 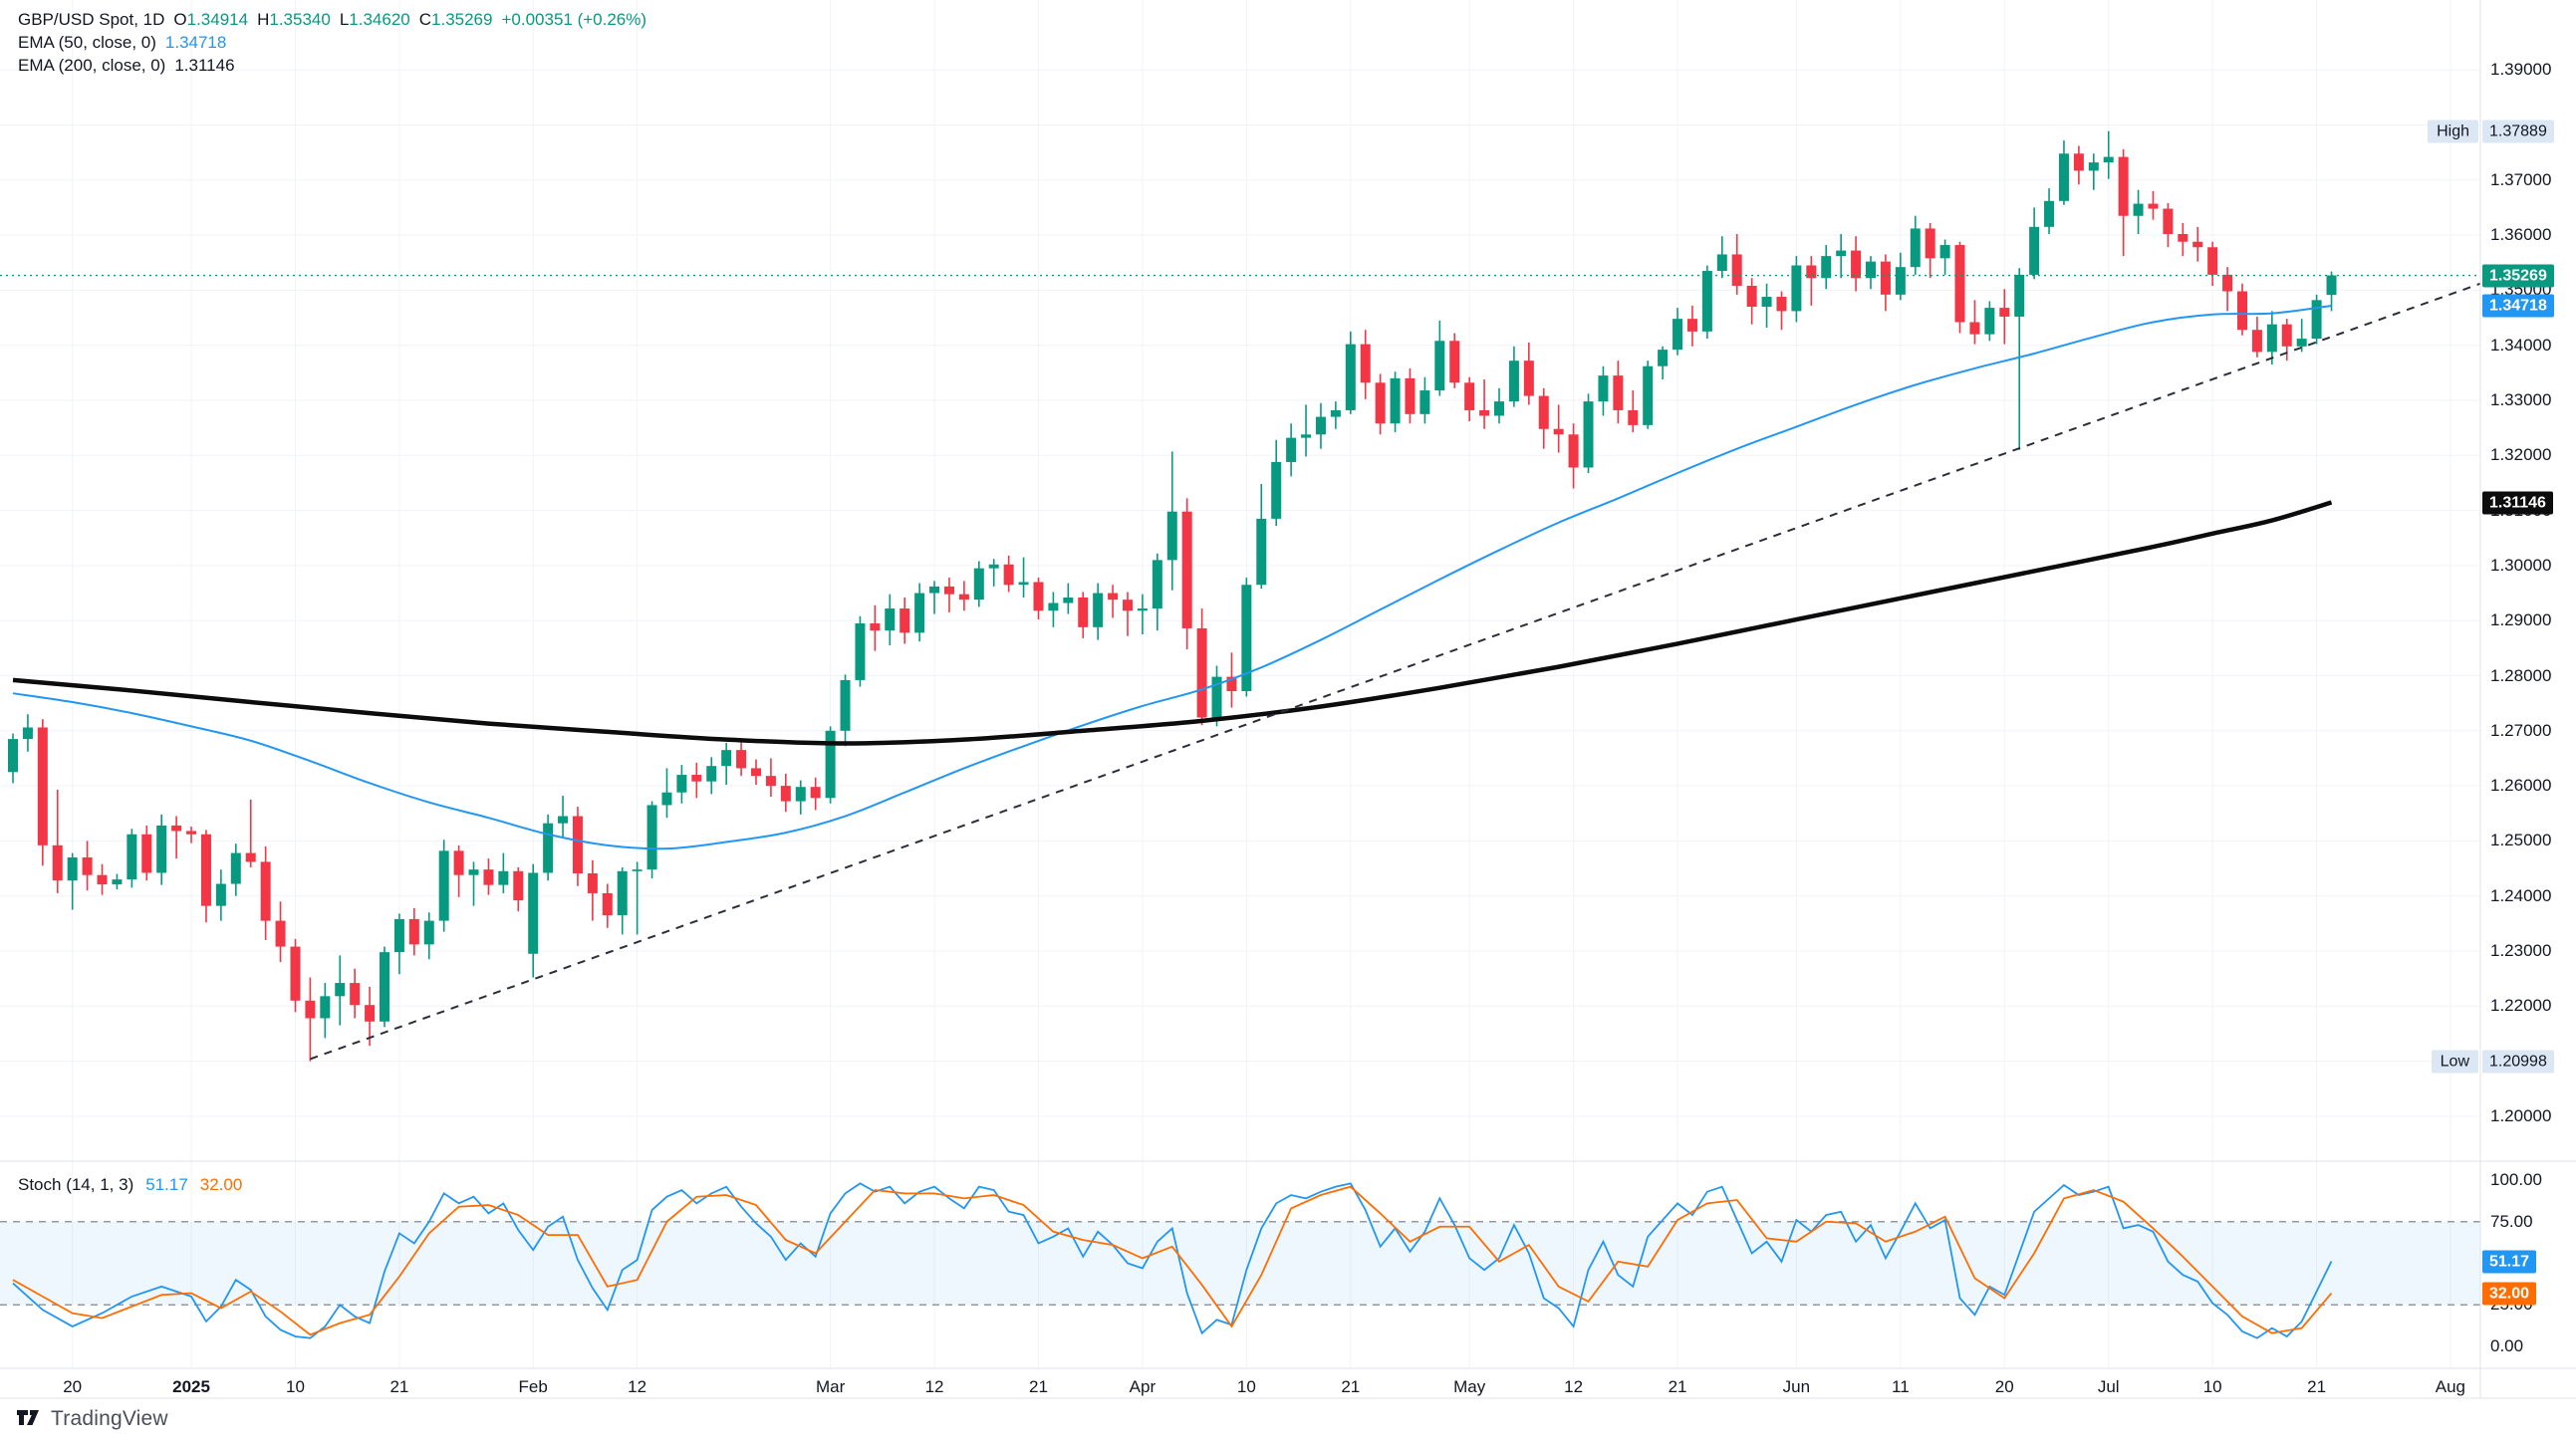 I want to click on price-tick-label: 1.23000, so click(x=2521, y=950).